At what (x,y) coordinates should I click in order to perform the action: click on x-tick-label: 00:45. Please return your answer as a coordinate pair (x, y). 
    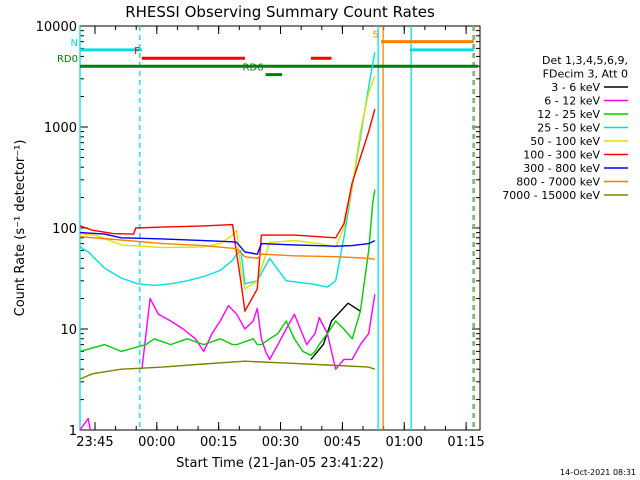
    Looking at the image, I should click on (342, 442).